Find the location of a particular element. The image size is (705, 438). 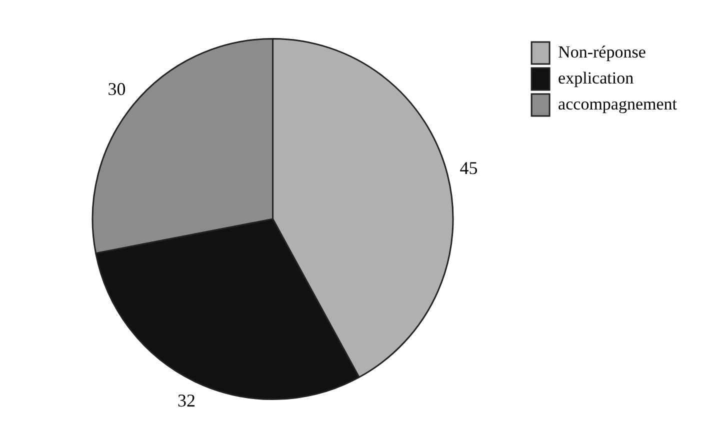

legend-label: explication is located at coordinates (596, 78).